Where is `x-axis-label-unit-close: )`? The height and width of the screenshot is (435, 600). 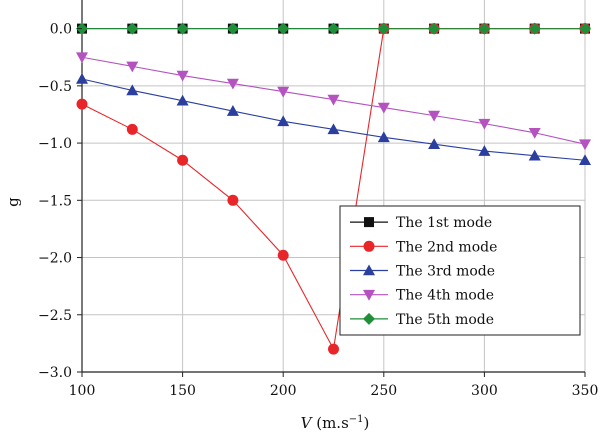 x-axis-label-unit-close: ) is located at coordinates (367, 423).